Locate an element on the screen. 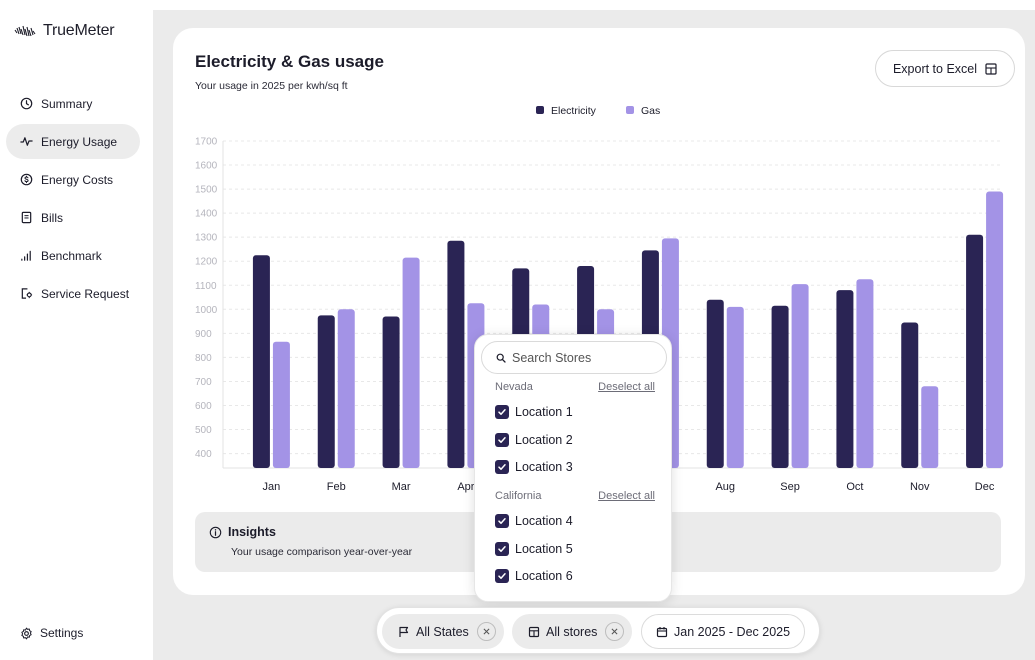 The width and height of the screenshot is (1035, 660). bar-electricity-dec is located at coordinates (975, 351).